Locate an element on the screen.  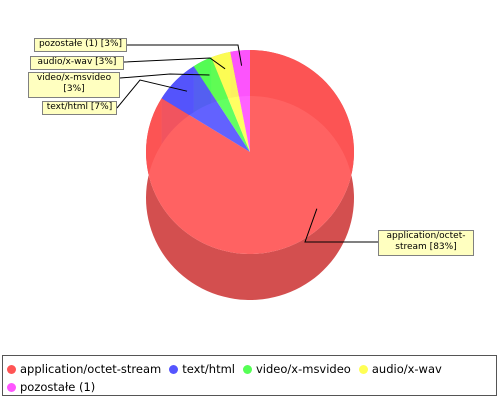
slice-label-wav: audio/x-wav [3%] is located at coordinates (77, 63).